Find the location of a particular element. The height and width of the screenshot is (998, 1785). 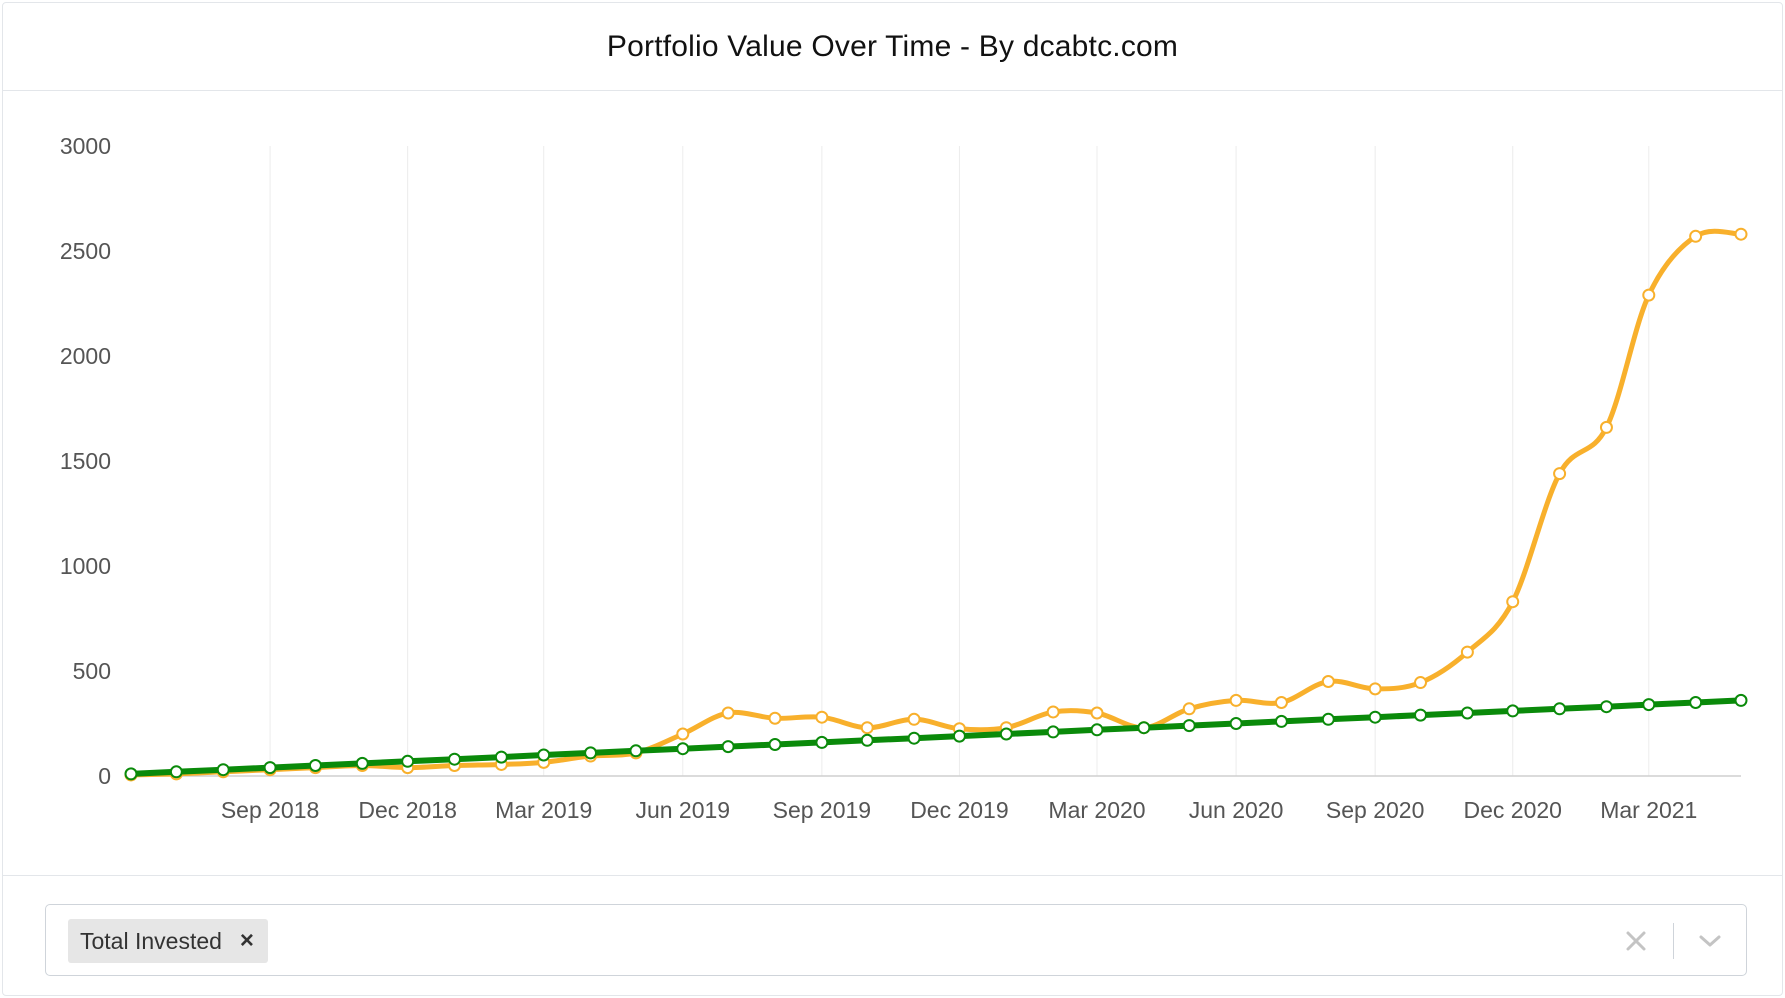

selected-chip-total-invested: Total Invested × is located at coordinates (168, 941).